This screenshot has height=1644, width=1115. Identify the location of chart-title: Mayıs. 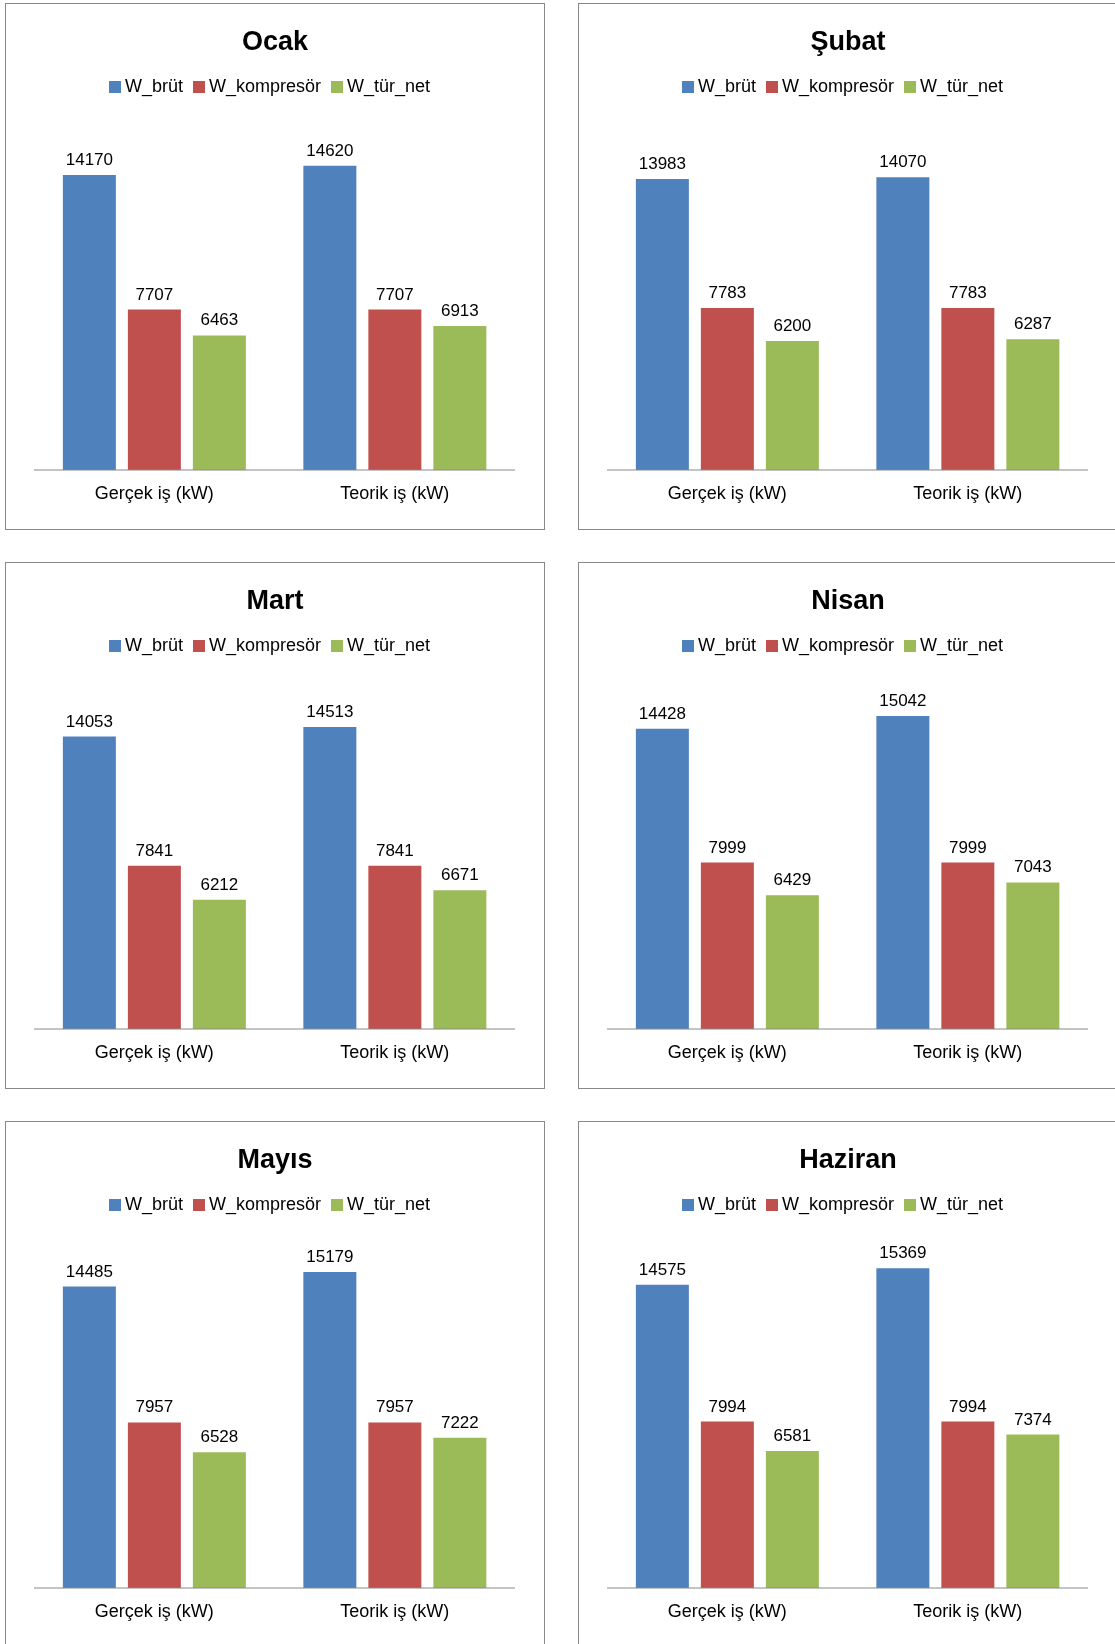
(275, 1160).